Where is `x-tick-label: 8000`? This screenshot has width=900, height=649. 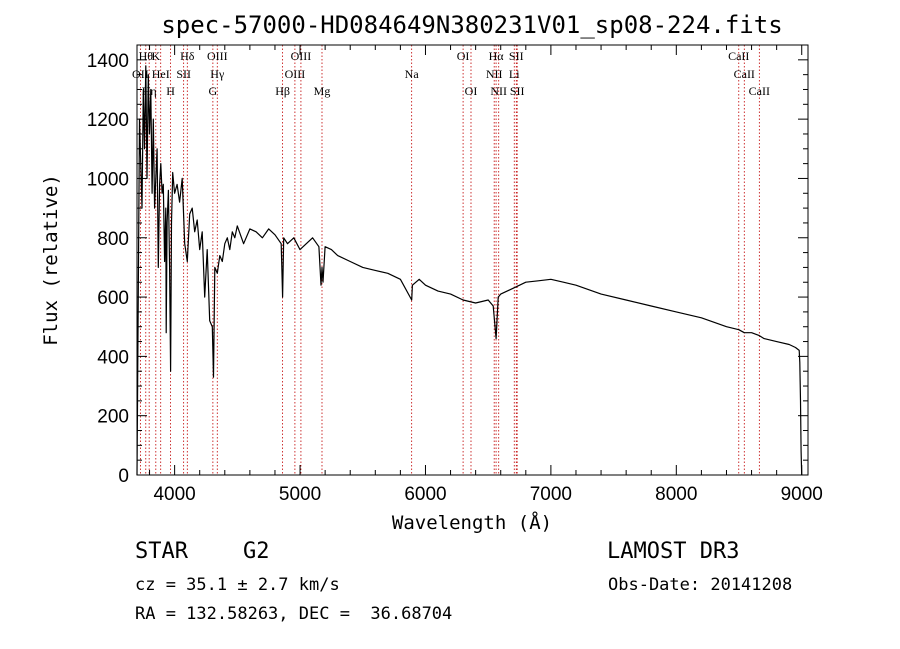
x-tick-label: 8000 is located at coordinates (676, 494).